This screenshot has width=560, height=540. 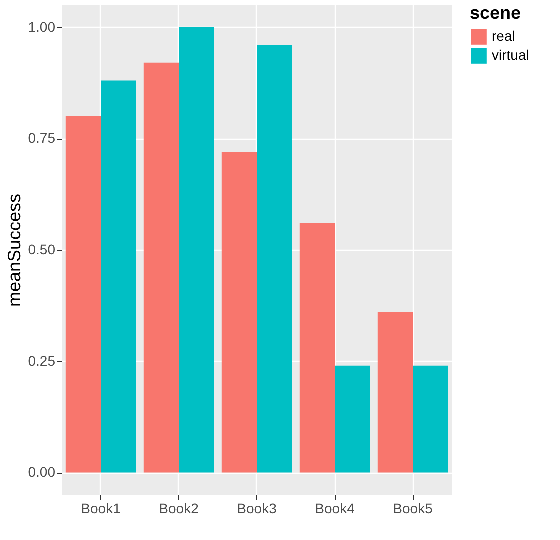 I want to click on y-tick-label: 0.75, so click(x=42, y=138).